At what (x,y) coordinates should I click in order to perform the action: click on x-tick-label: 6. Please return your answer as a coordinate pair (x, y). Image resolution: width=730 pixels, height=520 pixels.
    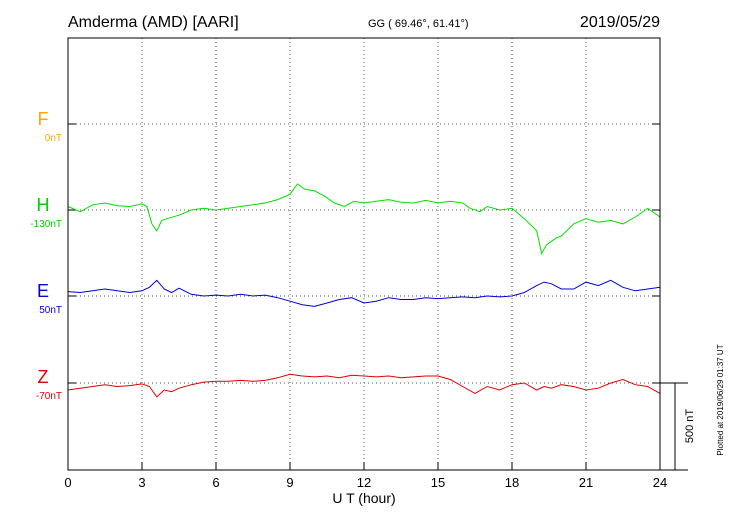
    Looking at the image, I should click on (215, 482).